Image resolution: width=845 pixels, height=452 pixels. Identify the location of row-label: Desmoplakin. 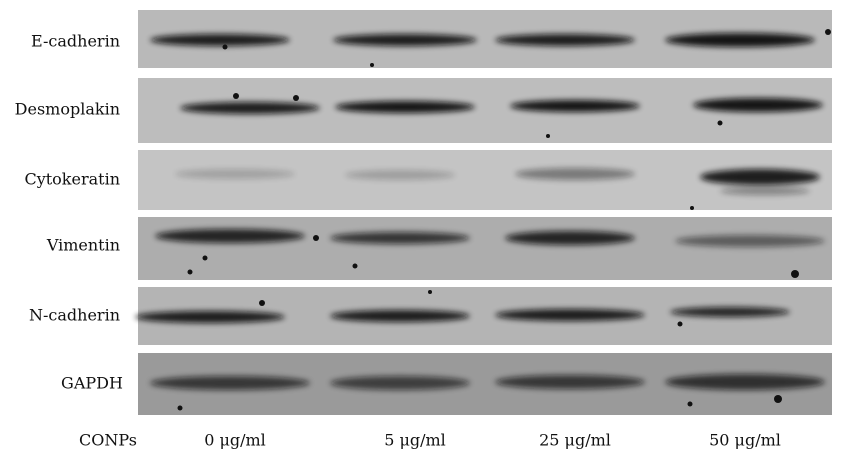
(67, 109).